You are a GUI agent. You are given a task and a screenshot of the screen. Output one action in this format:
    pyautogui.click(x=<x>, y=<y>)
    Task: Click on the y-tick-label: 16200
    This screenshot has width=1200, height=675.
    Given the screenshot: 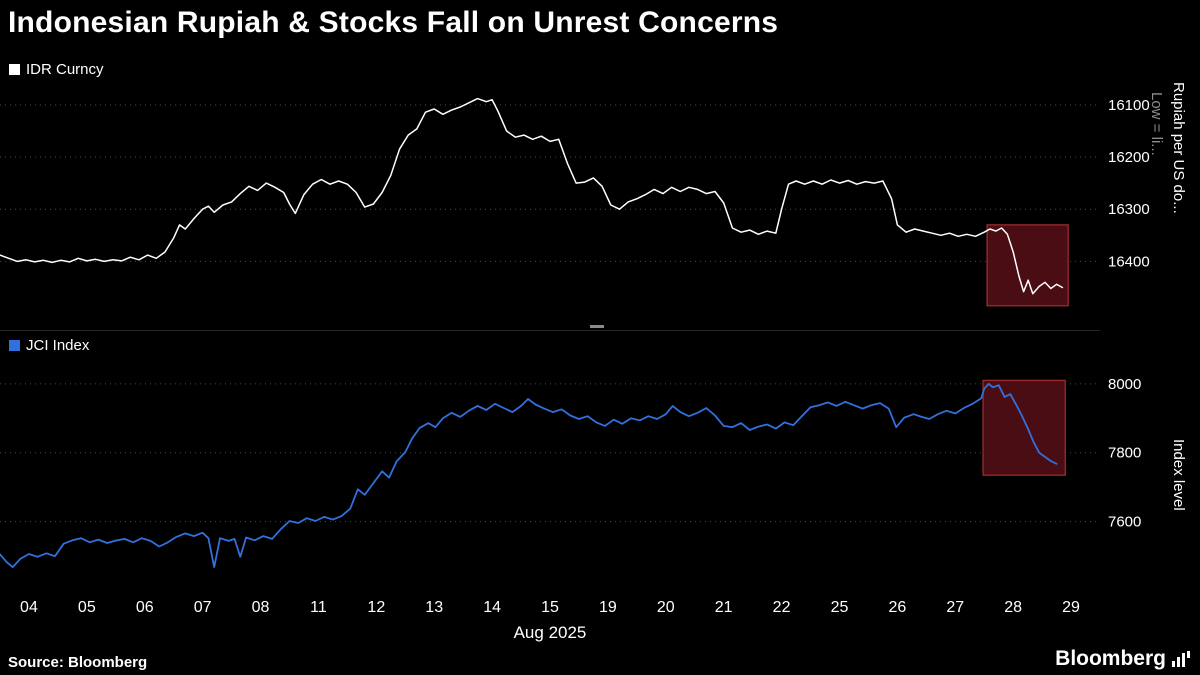 What is the action you would take?
    pyautogui.click(x=1129, y=157)
    